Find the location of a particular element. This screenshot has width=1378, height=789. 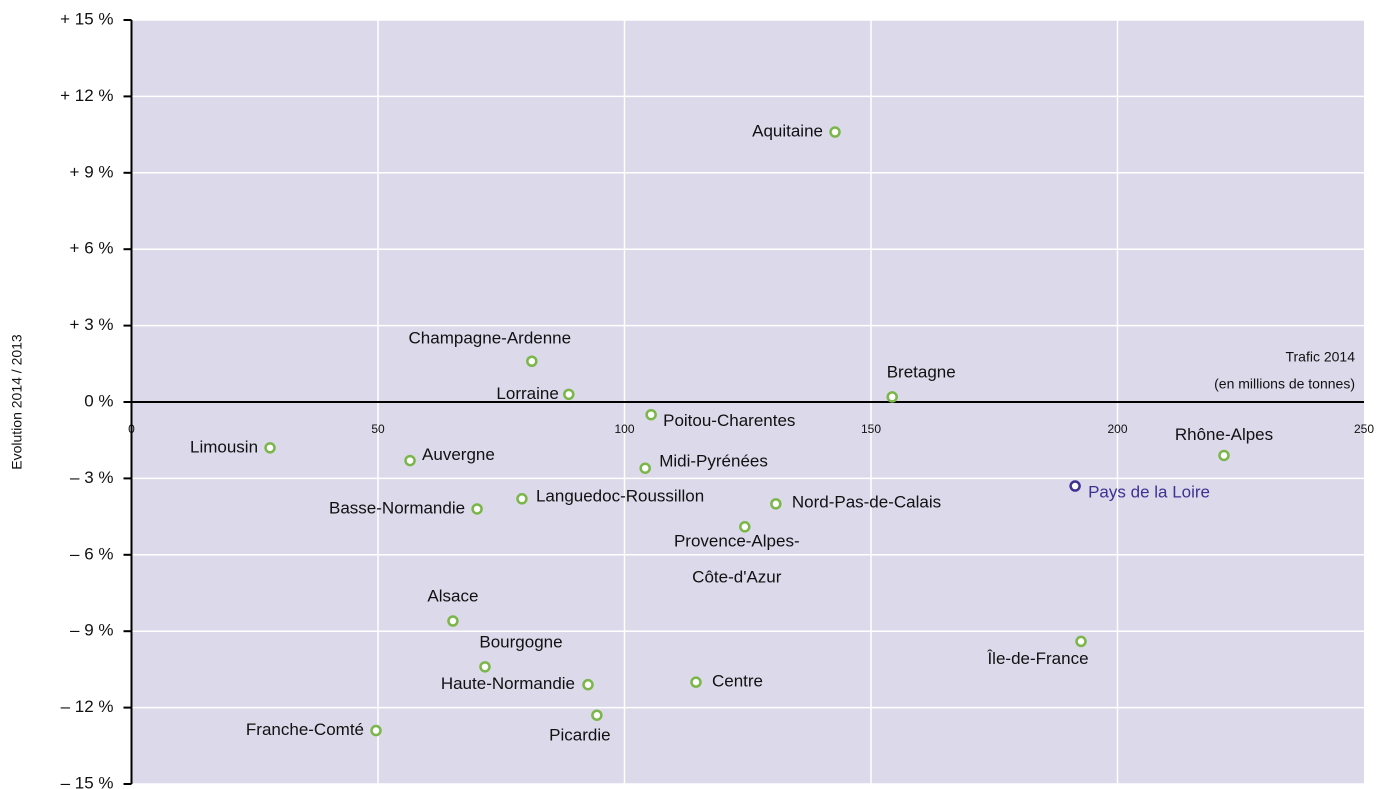

point-label: Basse-Normandie is located at coordinates (397, 507).